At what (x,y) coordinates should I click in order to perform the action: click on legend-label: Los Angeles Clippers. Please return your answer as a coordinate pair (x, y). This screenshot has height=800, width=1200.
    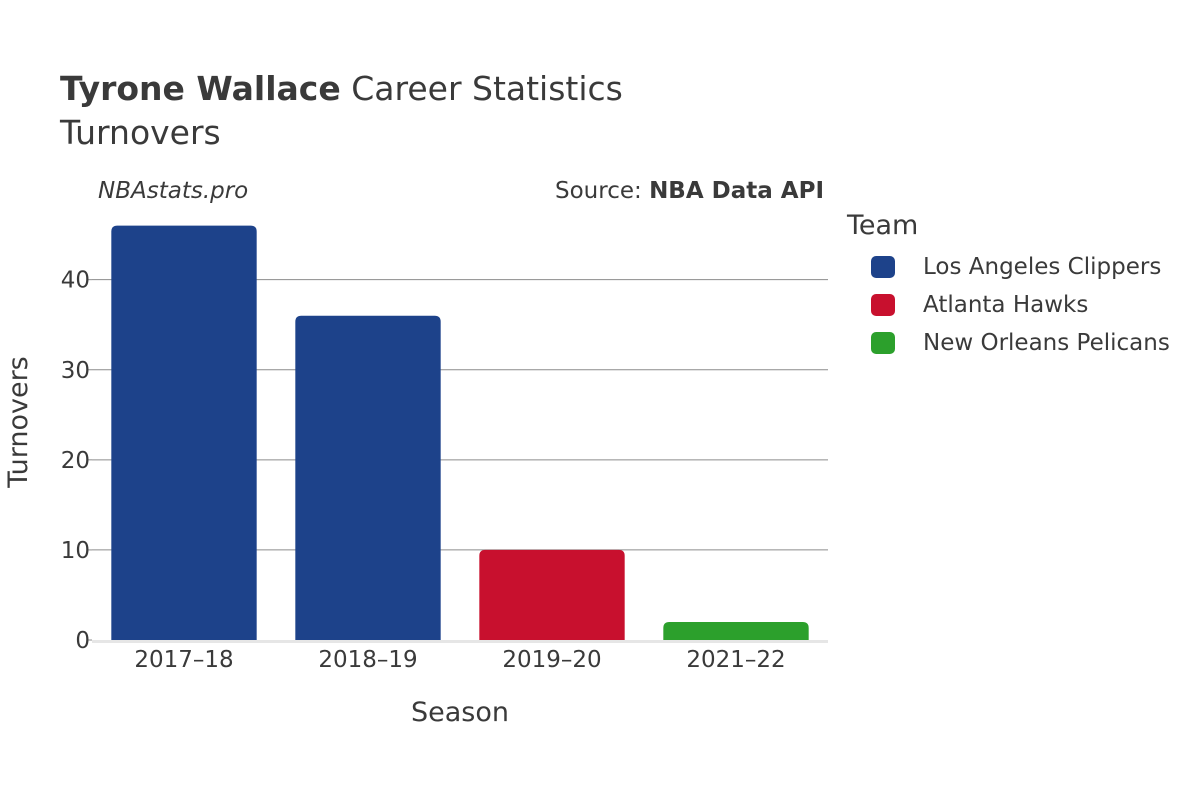
    Looking at the image, I should click on (1042, 267).